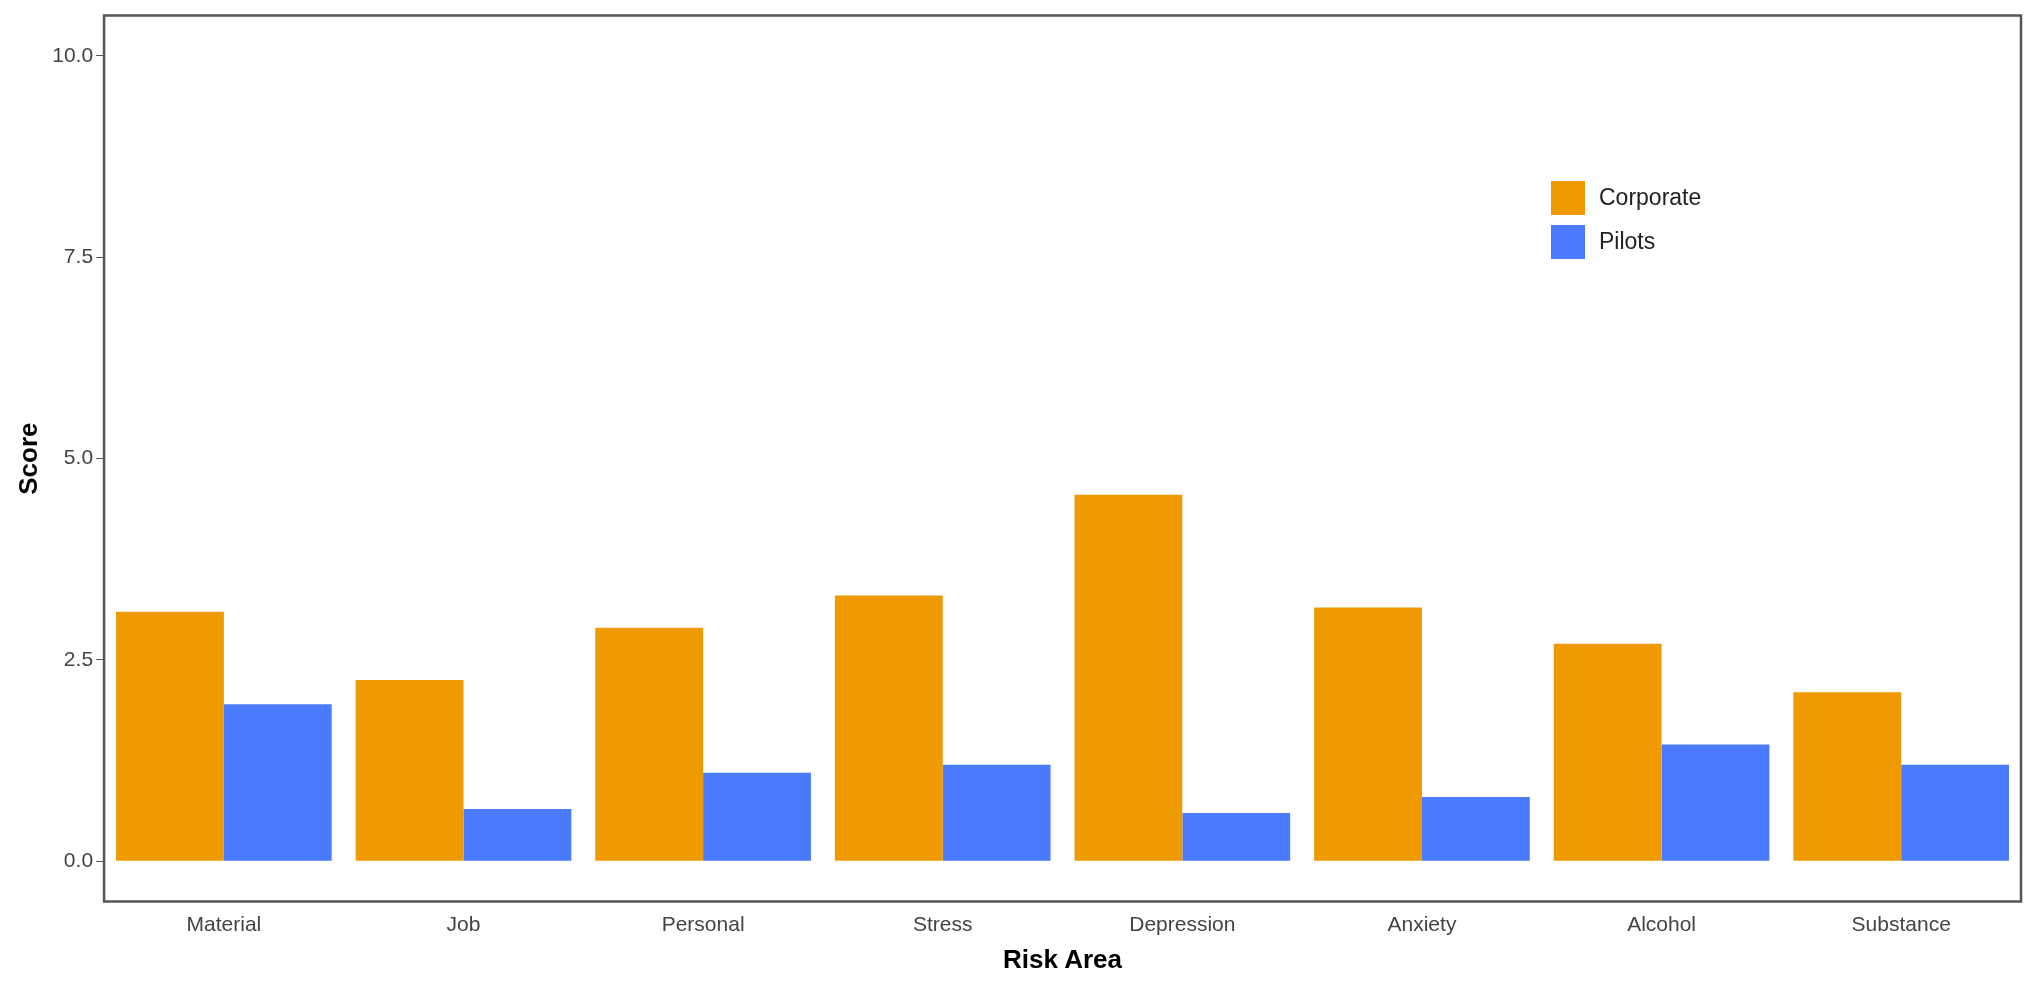 The height and width of the screenshot is (990, 2041). Describe the element at coordinates (1063, 958) in the screenshot. I see `x-axis-title: Risk Area` at that location.